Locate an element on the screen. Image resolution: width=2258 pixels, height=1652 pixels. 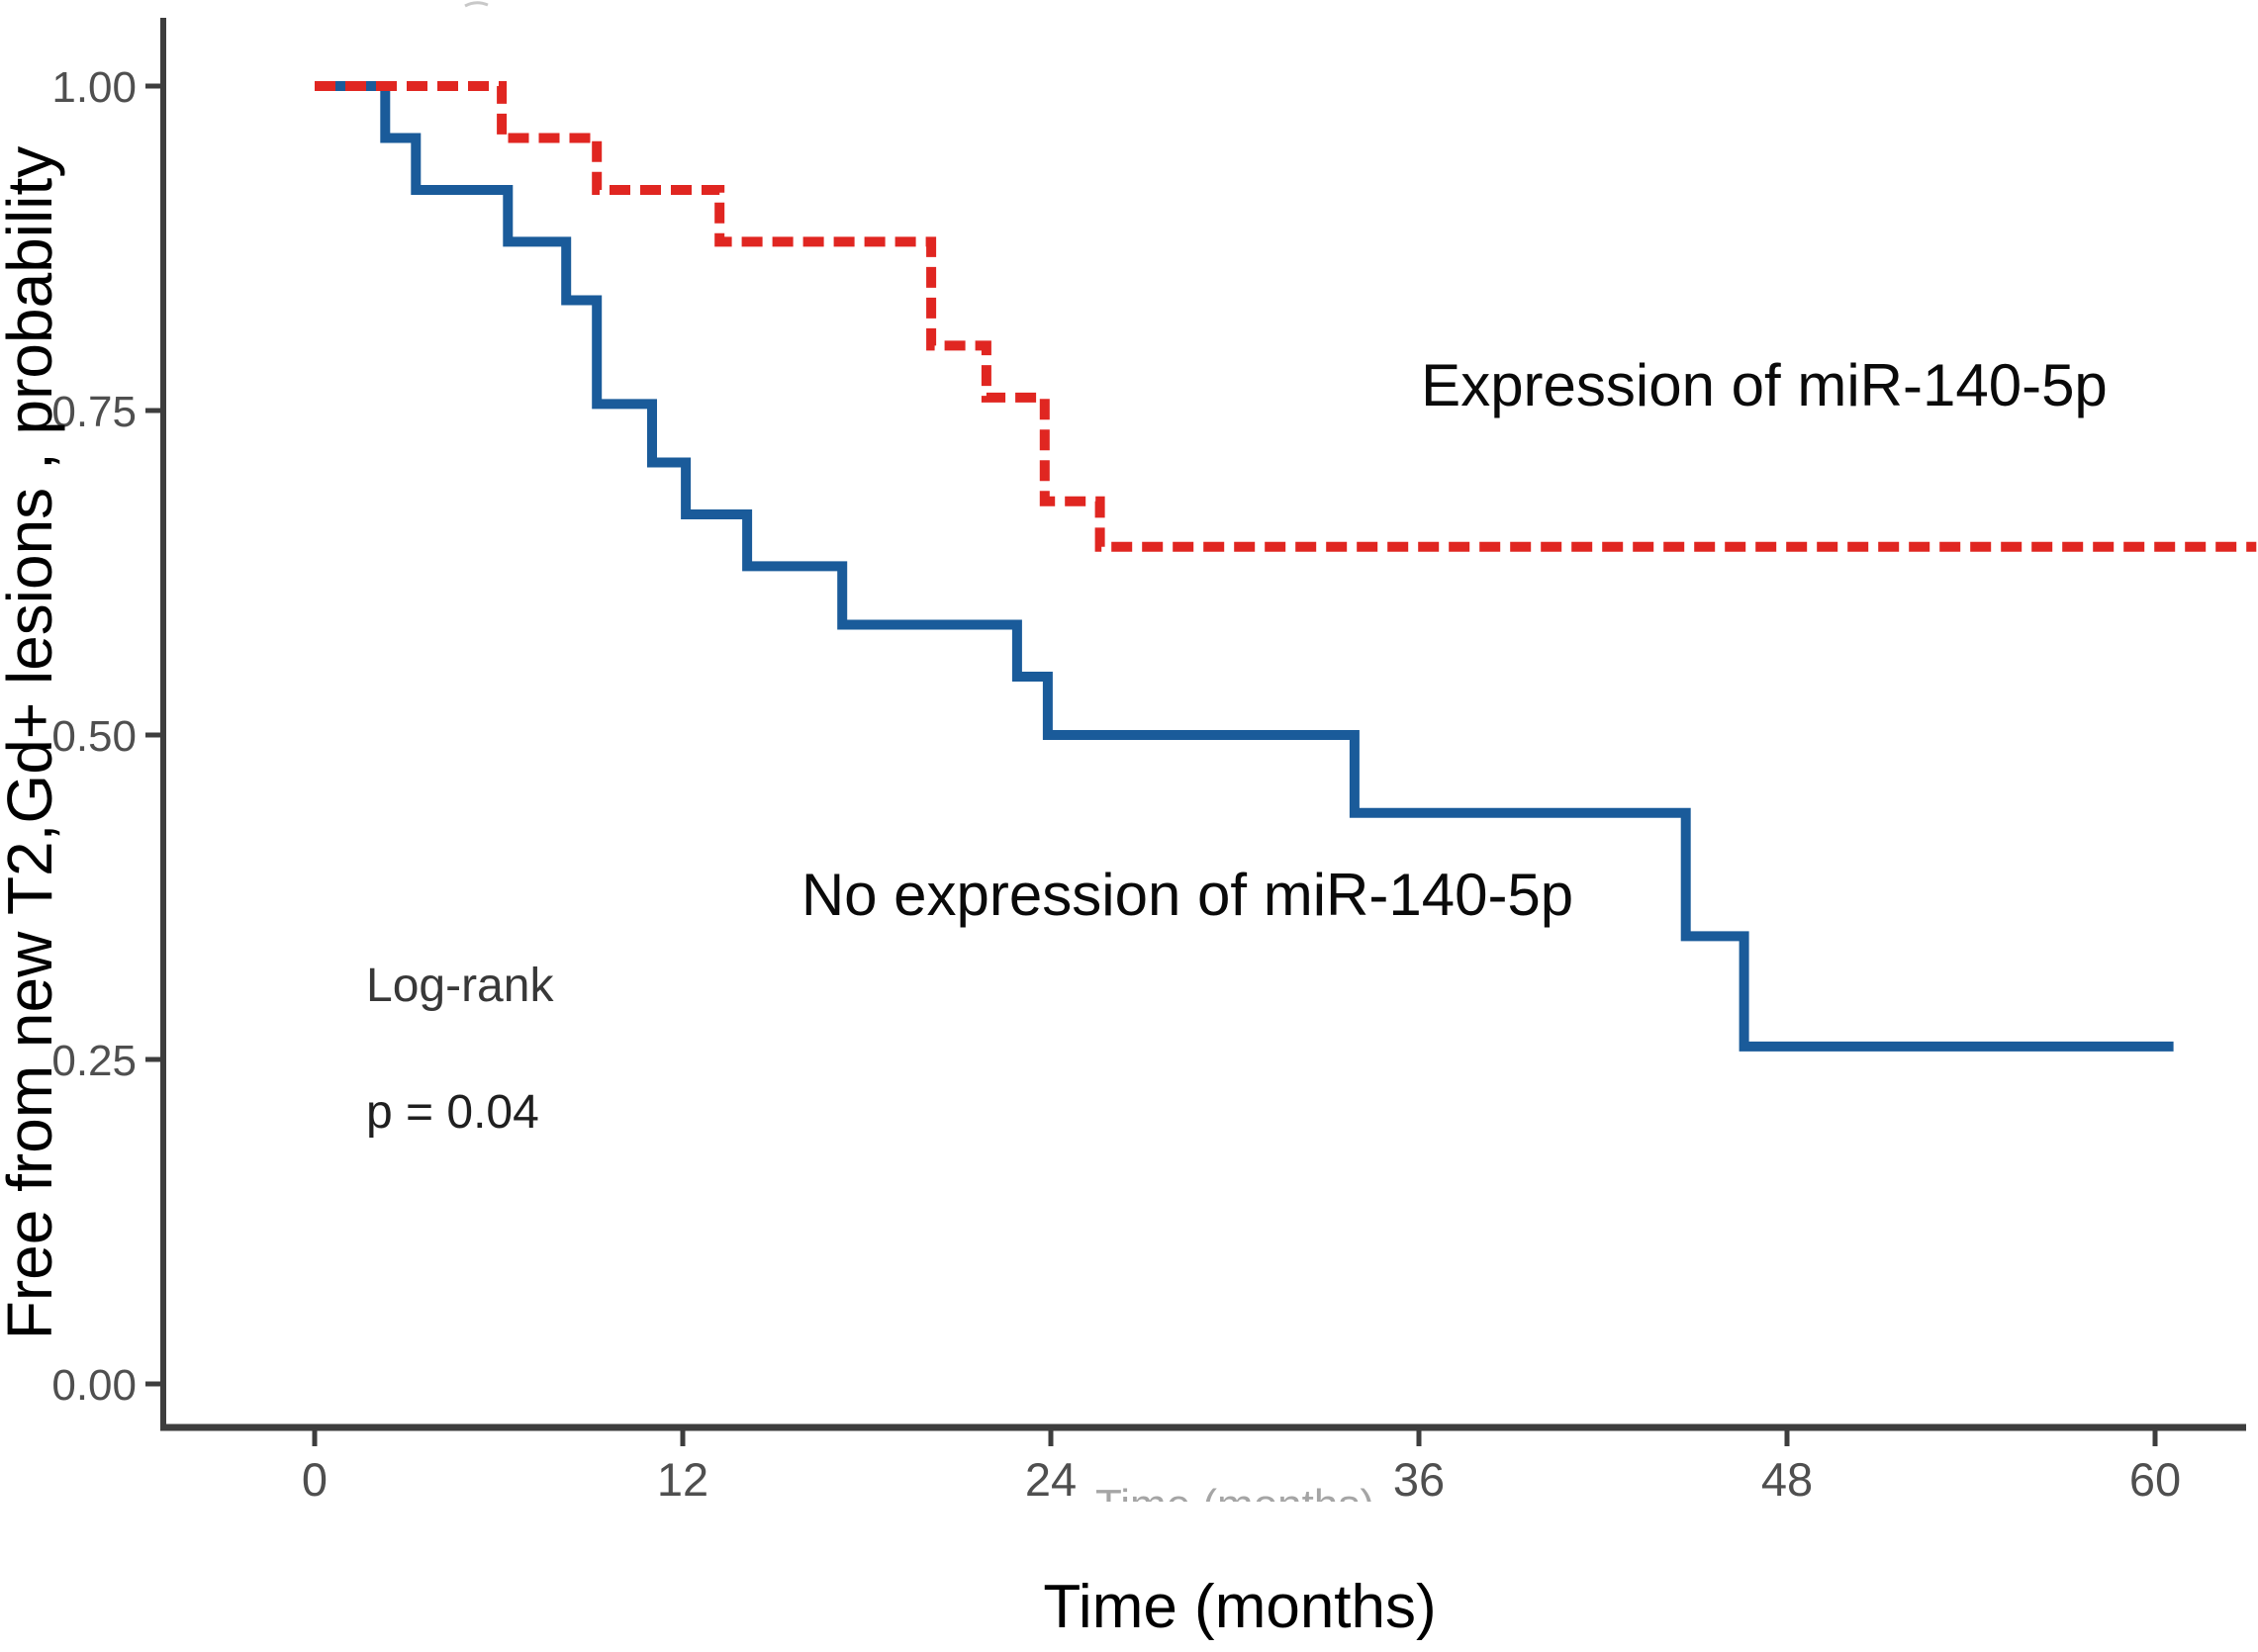
top-edge-artifact is located at coordinates (477, 4).